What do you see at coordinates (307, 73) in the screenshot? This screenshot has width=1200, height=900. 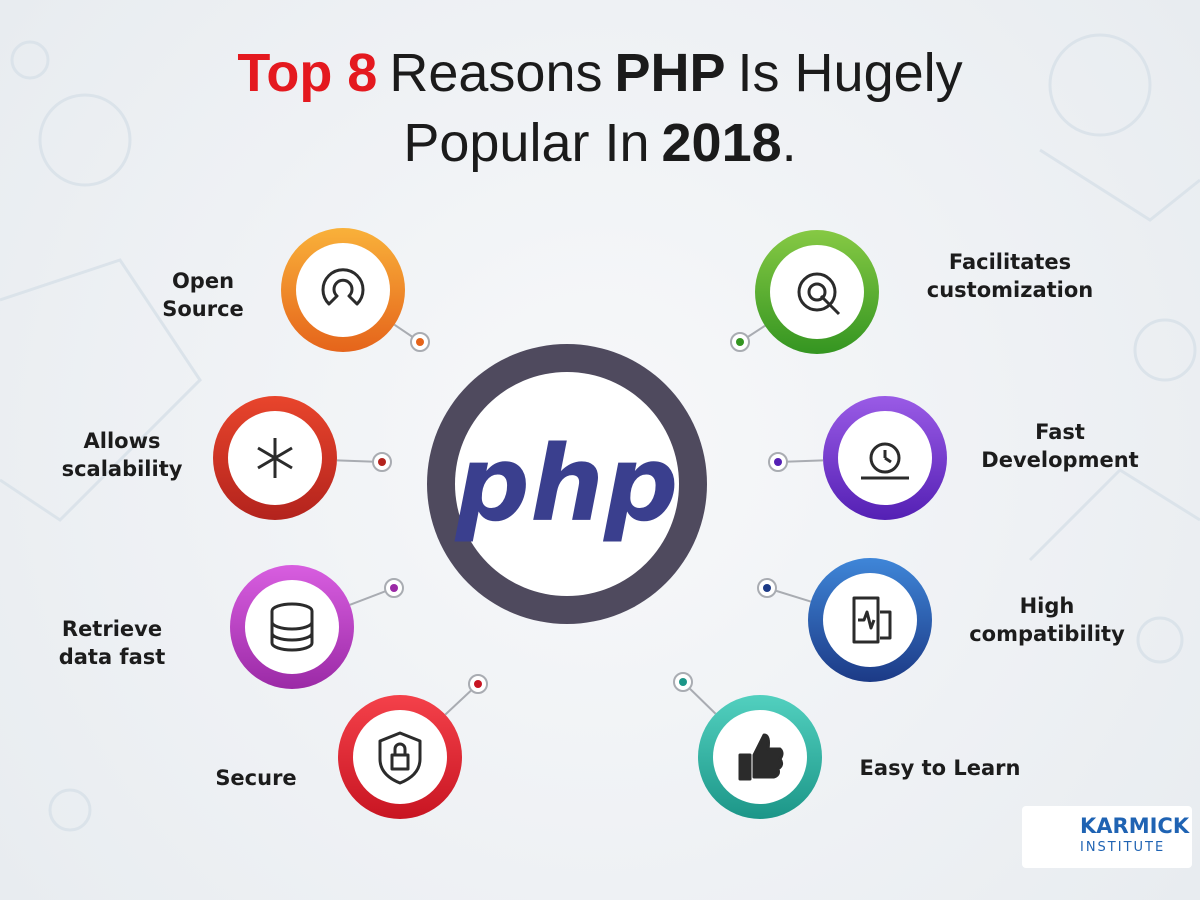 I see `title-highlight: Top 8` at bounding box center [307, 73].